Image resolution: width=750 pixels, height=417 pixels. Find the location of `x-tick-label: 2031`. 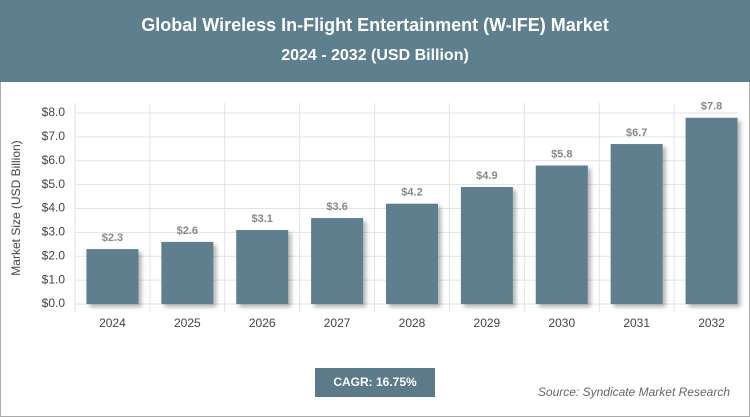

x-tick-label: 2031 is located at coordinates (636, 323).